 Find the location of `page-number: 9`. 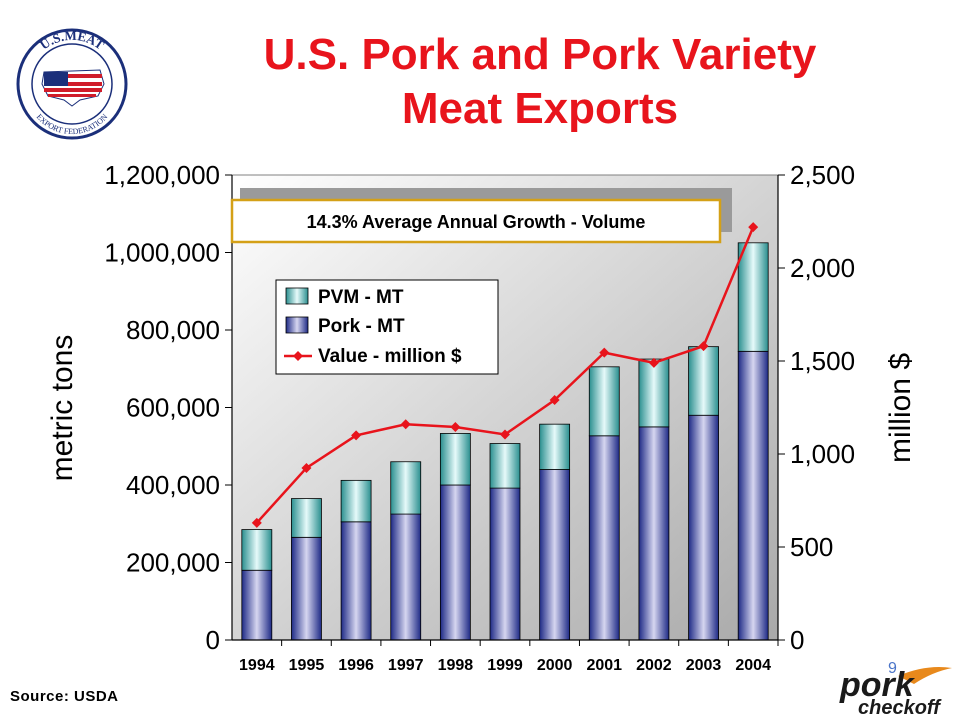

page-number: 9 is located at coordinates (892, 668).